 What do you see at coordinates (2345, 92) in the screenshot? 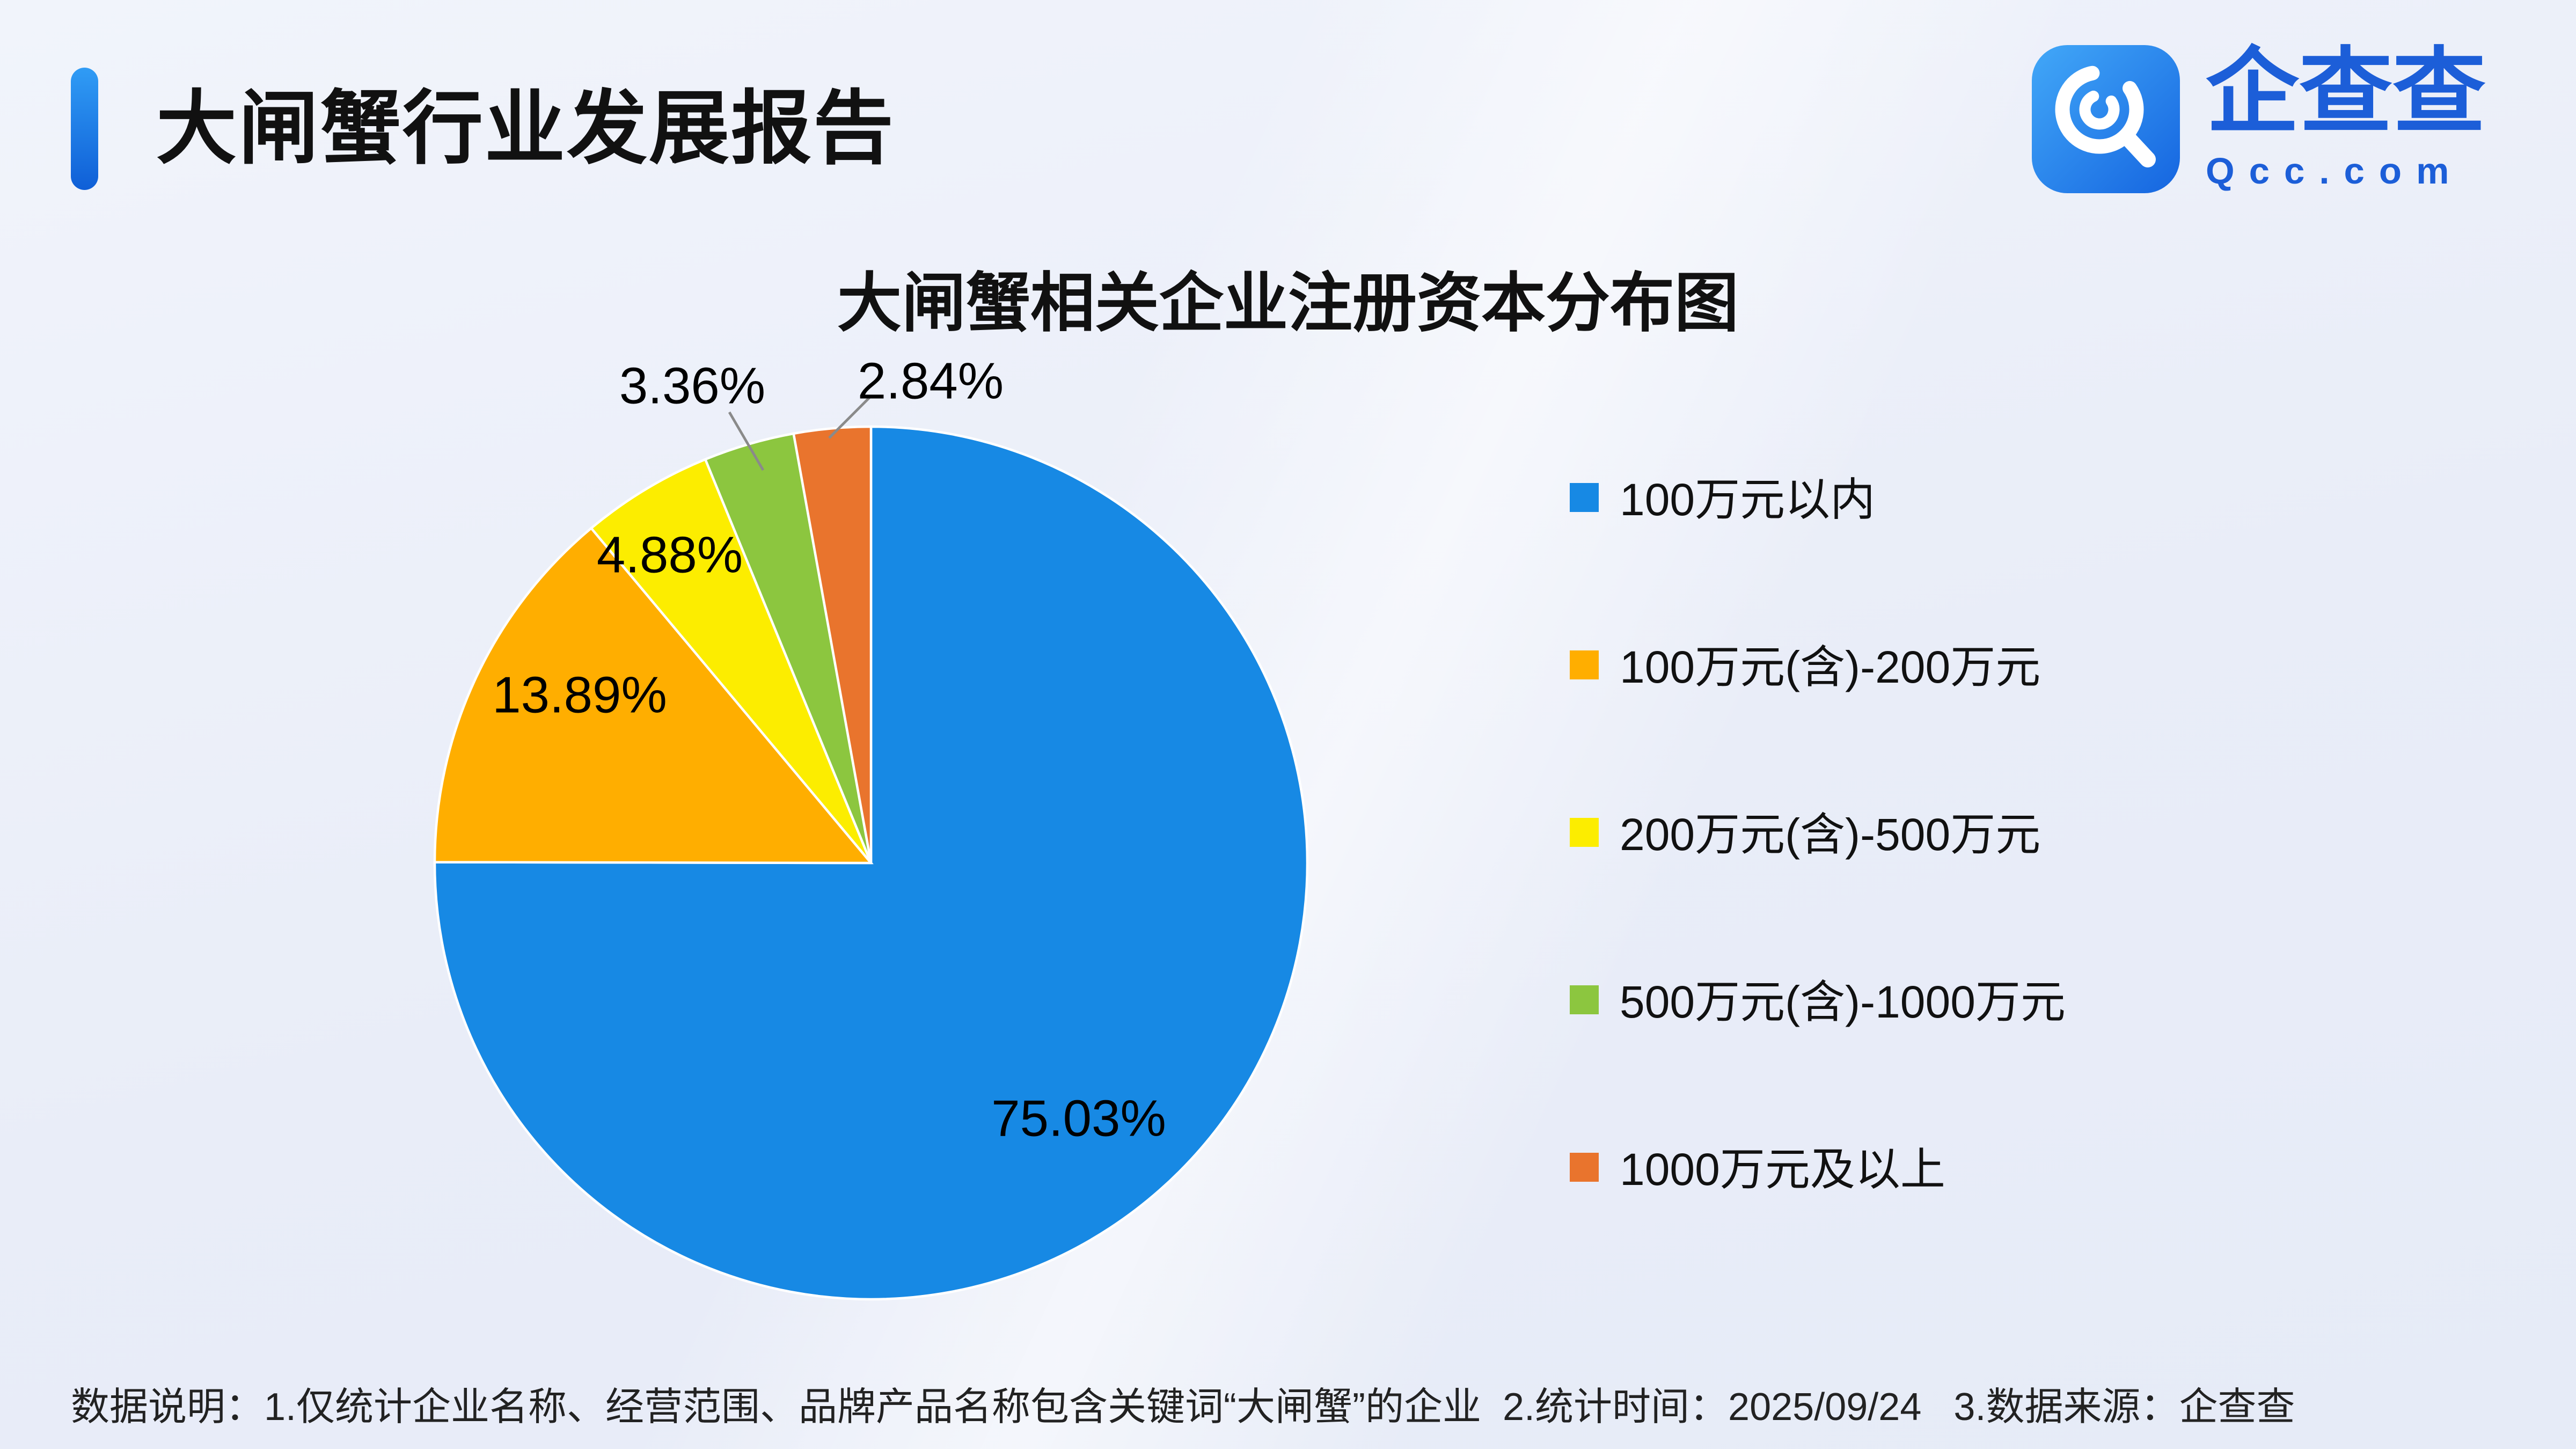
I see `qcc-brand-name: 企查查` at bounding box center [2345, 92].